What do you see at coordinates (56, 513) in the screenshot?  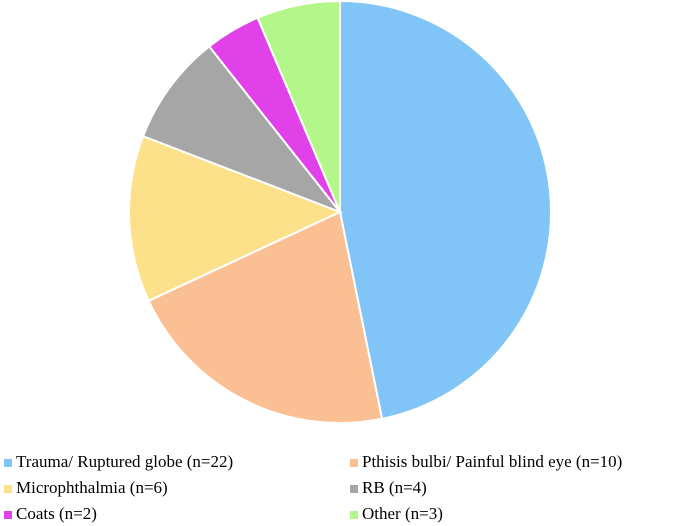 I see `legend-label: Coats (n=2)` at bounding box center [56, 513].